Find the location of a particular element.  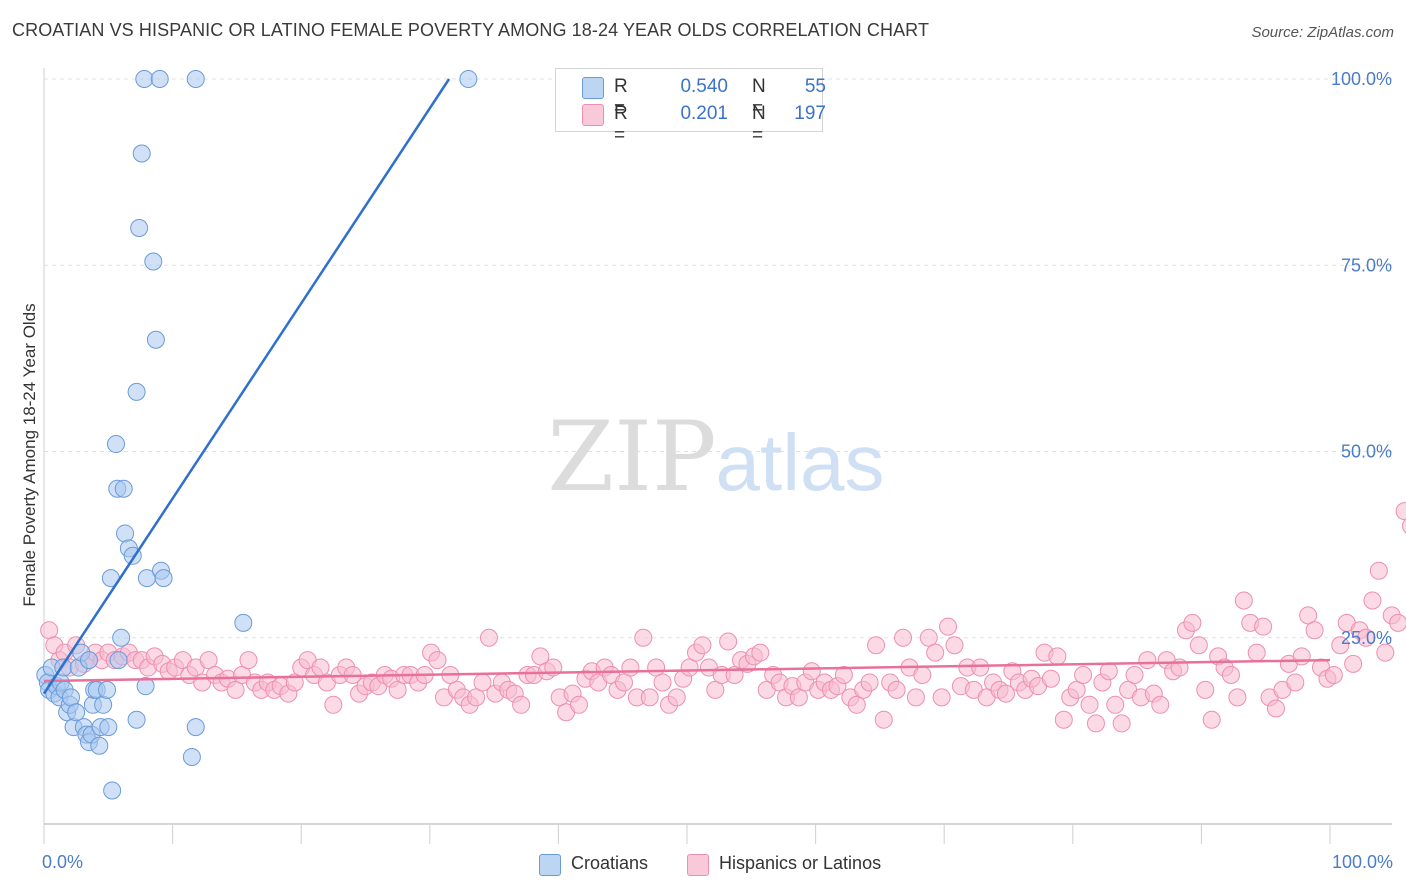

legend-r-label: R = is located at coordinates (621, 97).